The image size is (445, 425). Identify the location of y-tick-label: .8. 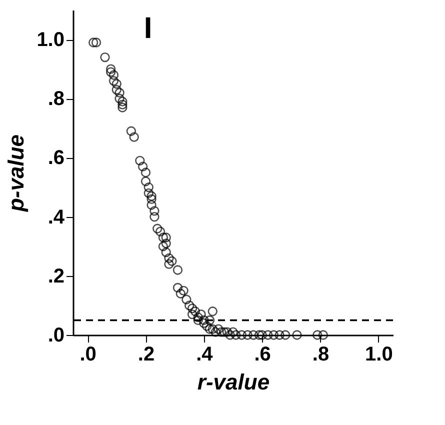
(56, 99).